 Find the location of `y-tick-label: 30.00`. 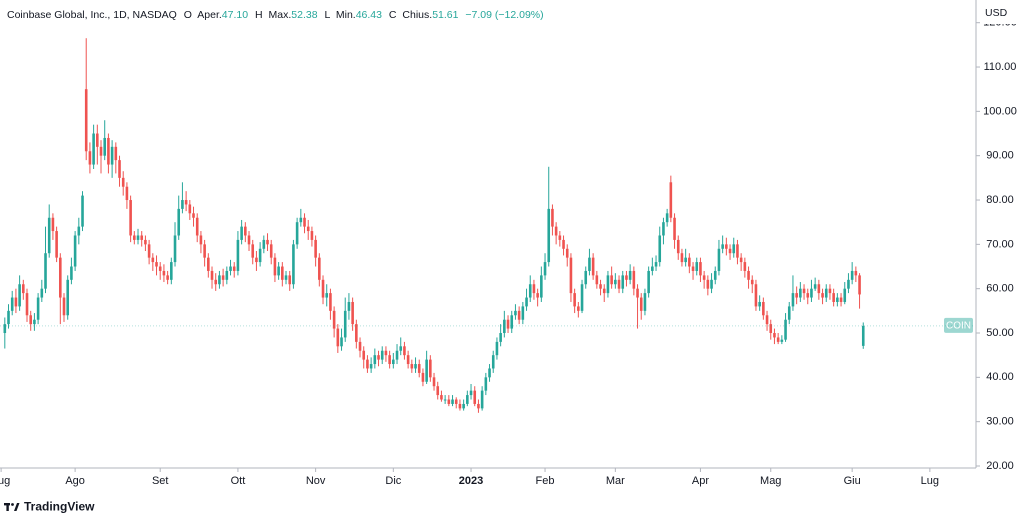

y-tick-label: 30.00 is located at coordinates (1000, 422).